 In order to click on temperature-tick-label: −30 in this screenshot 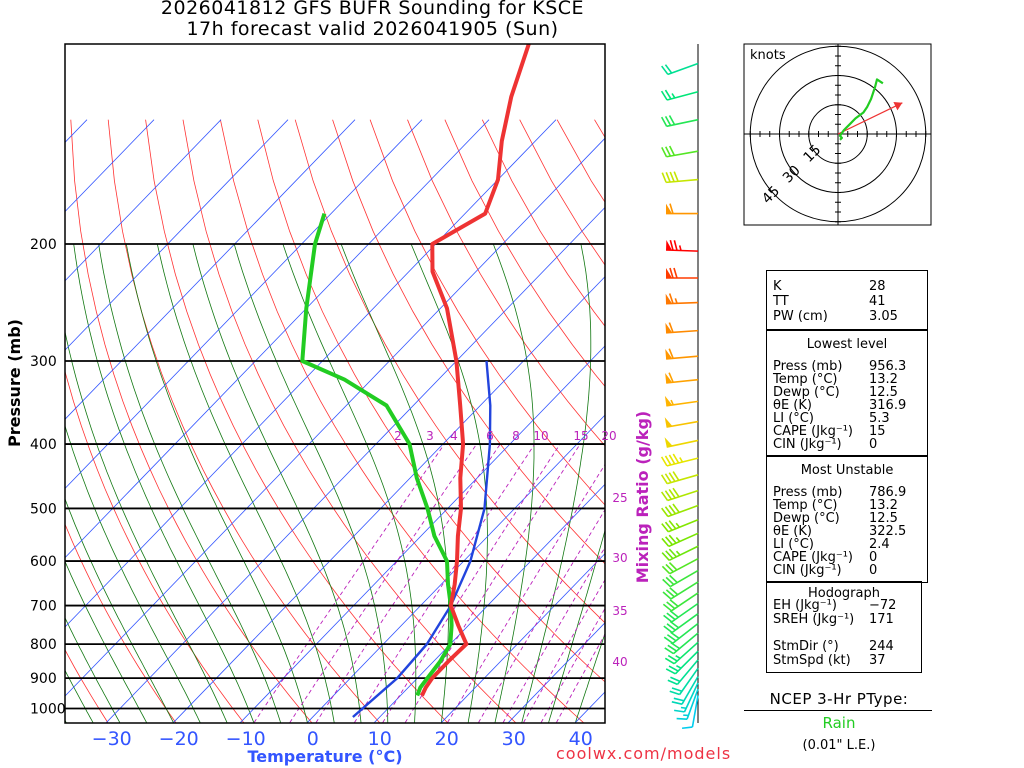, I will do `click(112, 739)`.